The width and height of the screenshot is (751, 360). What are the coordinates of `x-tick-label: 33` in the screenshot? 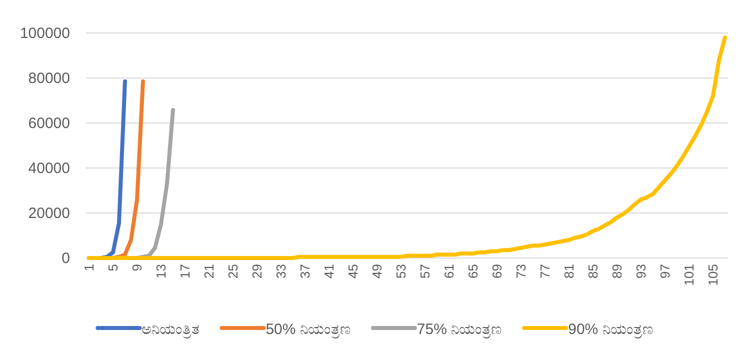 It's located at (281, 271).